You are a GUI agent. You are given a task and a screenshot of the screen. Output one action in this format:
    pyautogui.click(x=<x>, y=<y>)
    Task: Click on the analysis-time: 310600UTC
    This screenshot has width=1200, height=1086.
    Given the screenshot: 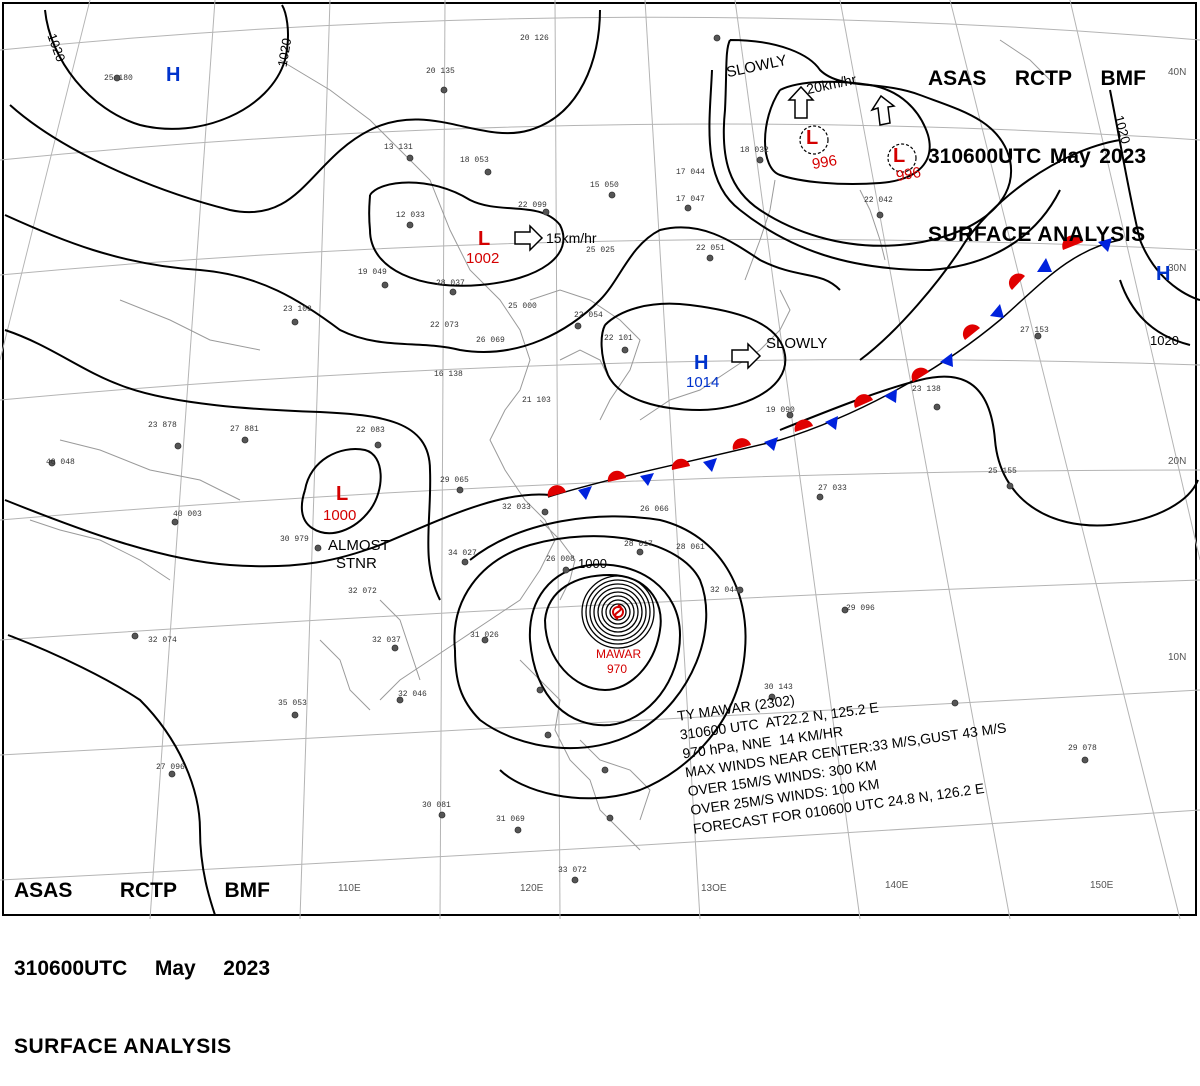 What is the action you would take?
    pyautogui.click(x=985, y=156)
    